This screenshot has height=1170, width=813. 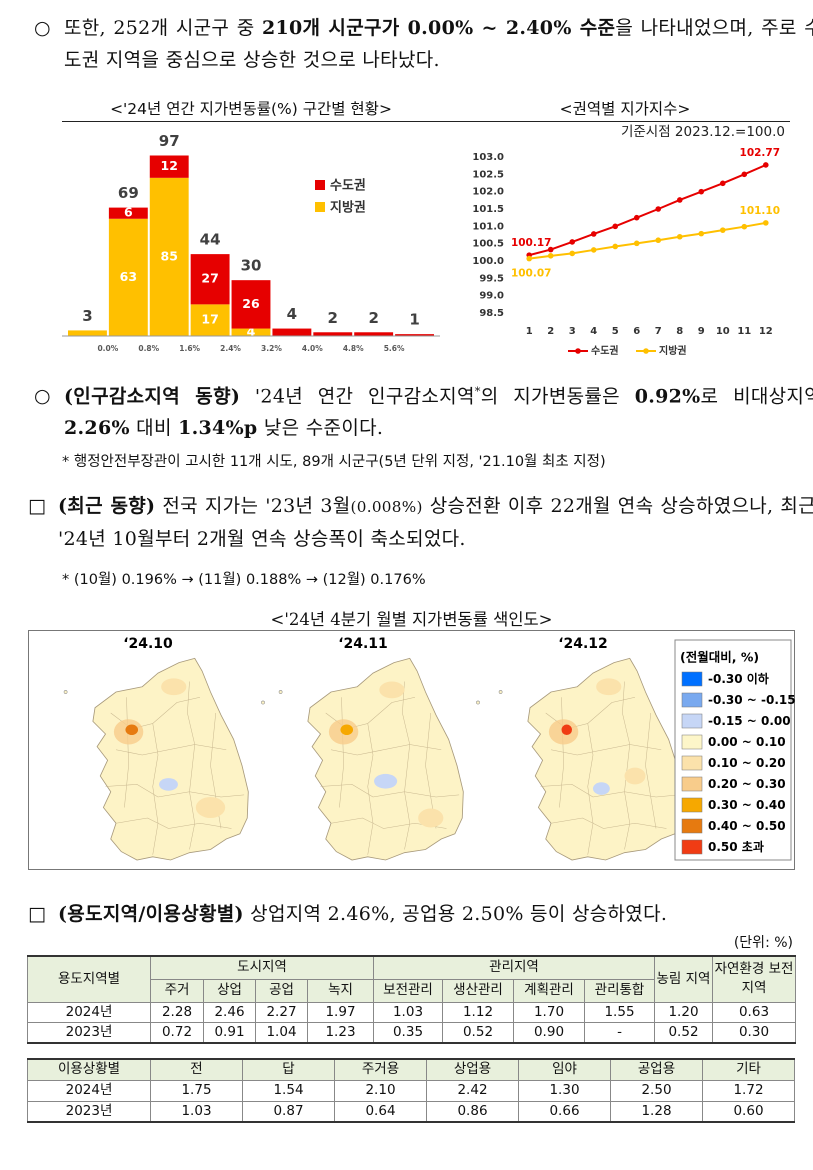 I want to click on header-cell: 용도지역별, so click(x=89, y=979).